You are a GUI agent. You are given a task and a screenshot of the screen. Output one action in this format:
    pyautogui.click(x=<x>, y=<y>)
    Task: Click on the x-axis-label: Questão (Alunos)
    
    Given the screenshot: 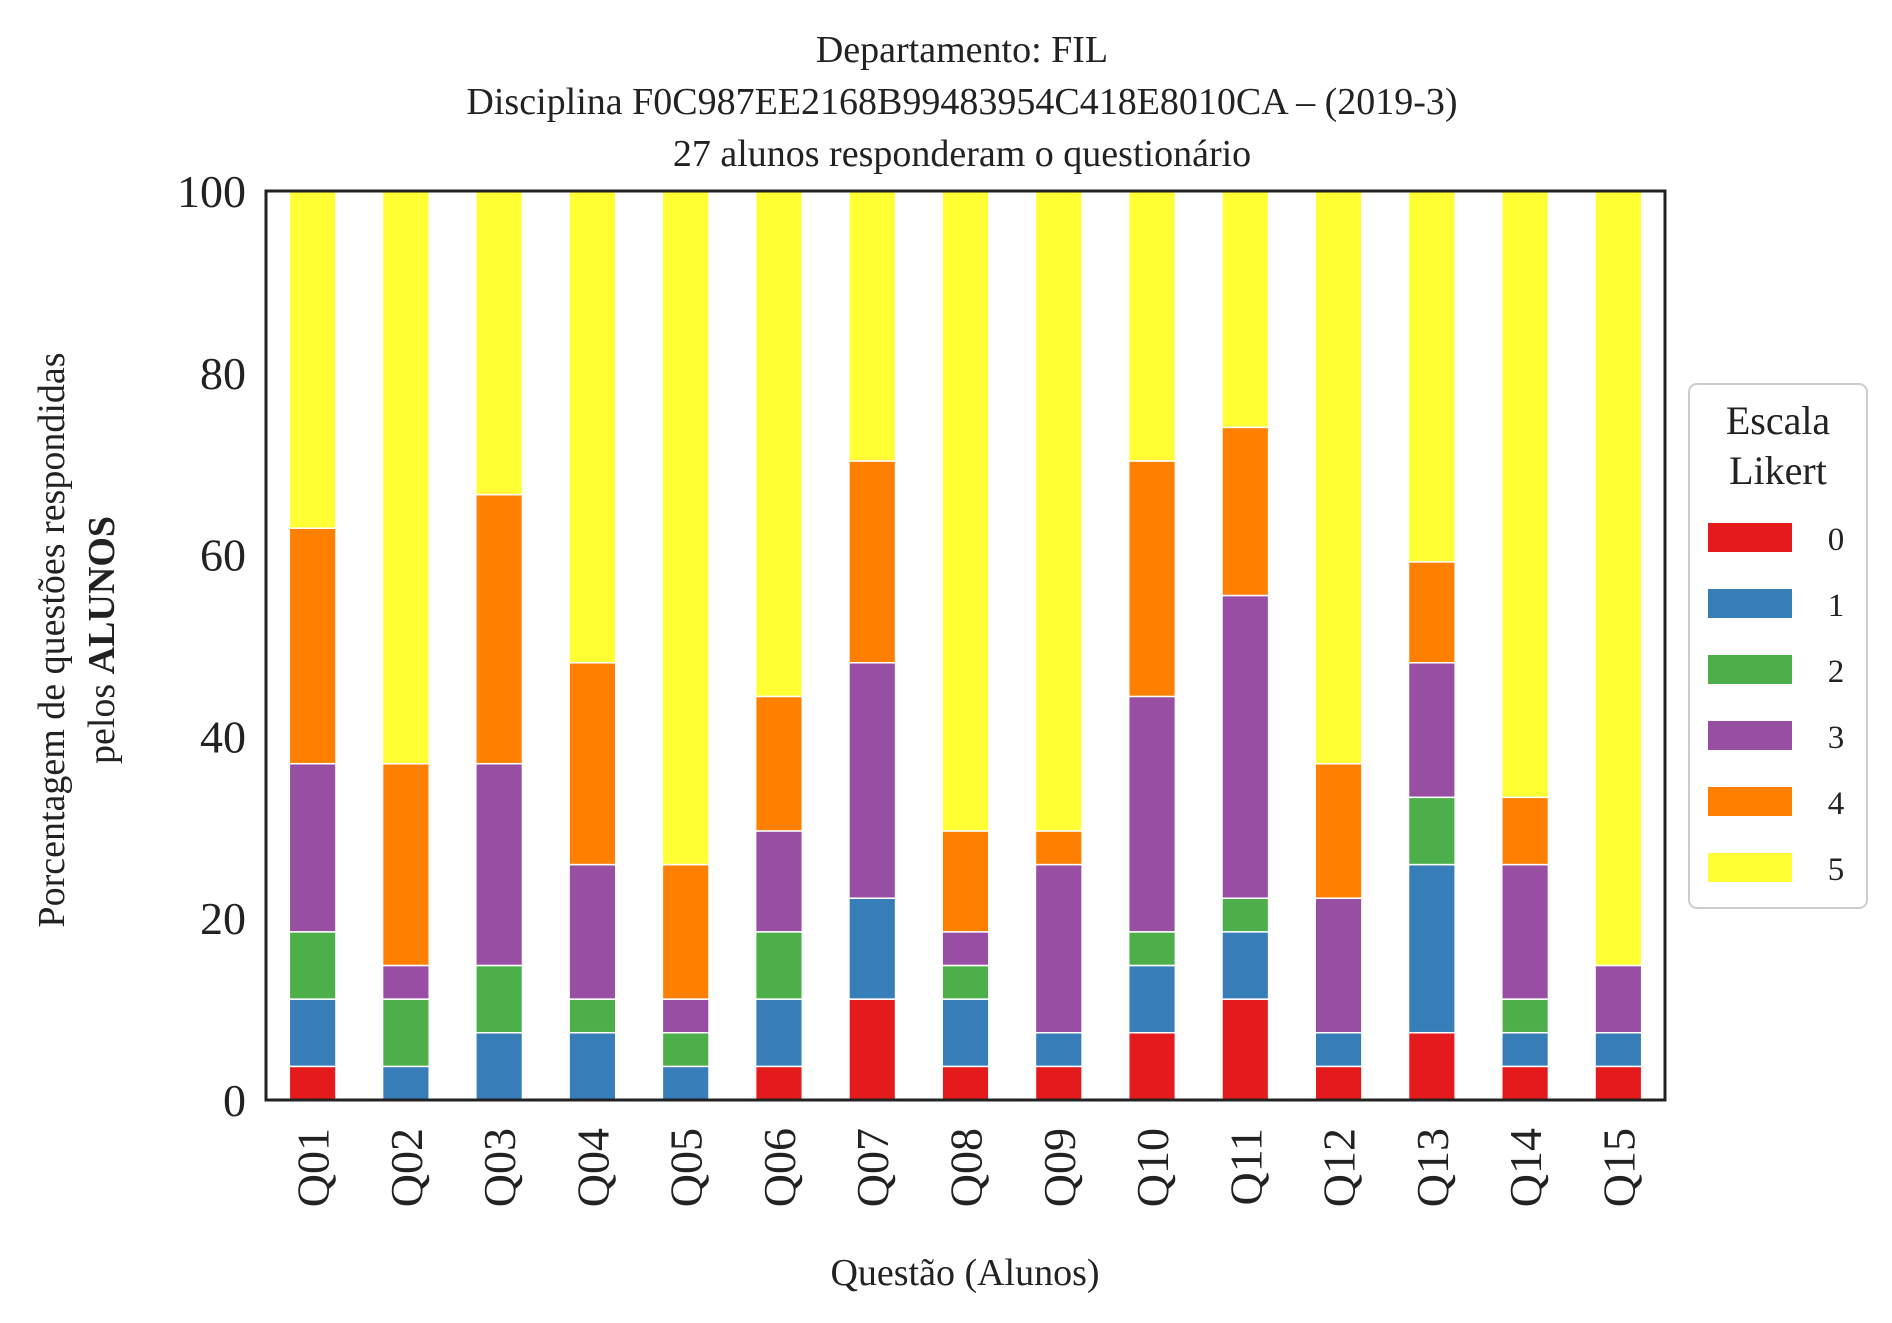 What is the action you would take?
    pyautogui.click(x=964, y=1273)
    